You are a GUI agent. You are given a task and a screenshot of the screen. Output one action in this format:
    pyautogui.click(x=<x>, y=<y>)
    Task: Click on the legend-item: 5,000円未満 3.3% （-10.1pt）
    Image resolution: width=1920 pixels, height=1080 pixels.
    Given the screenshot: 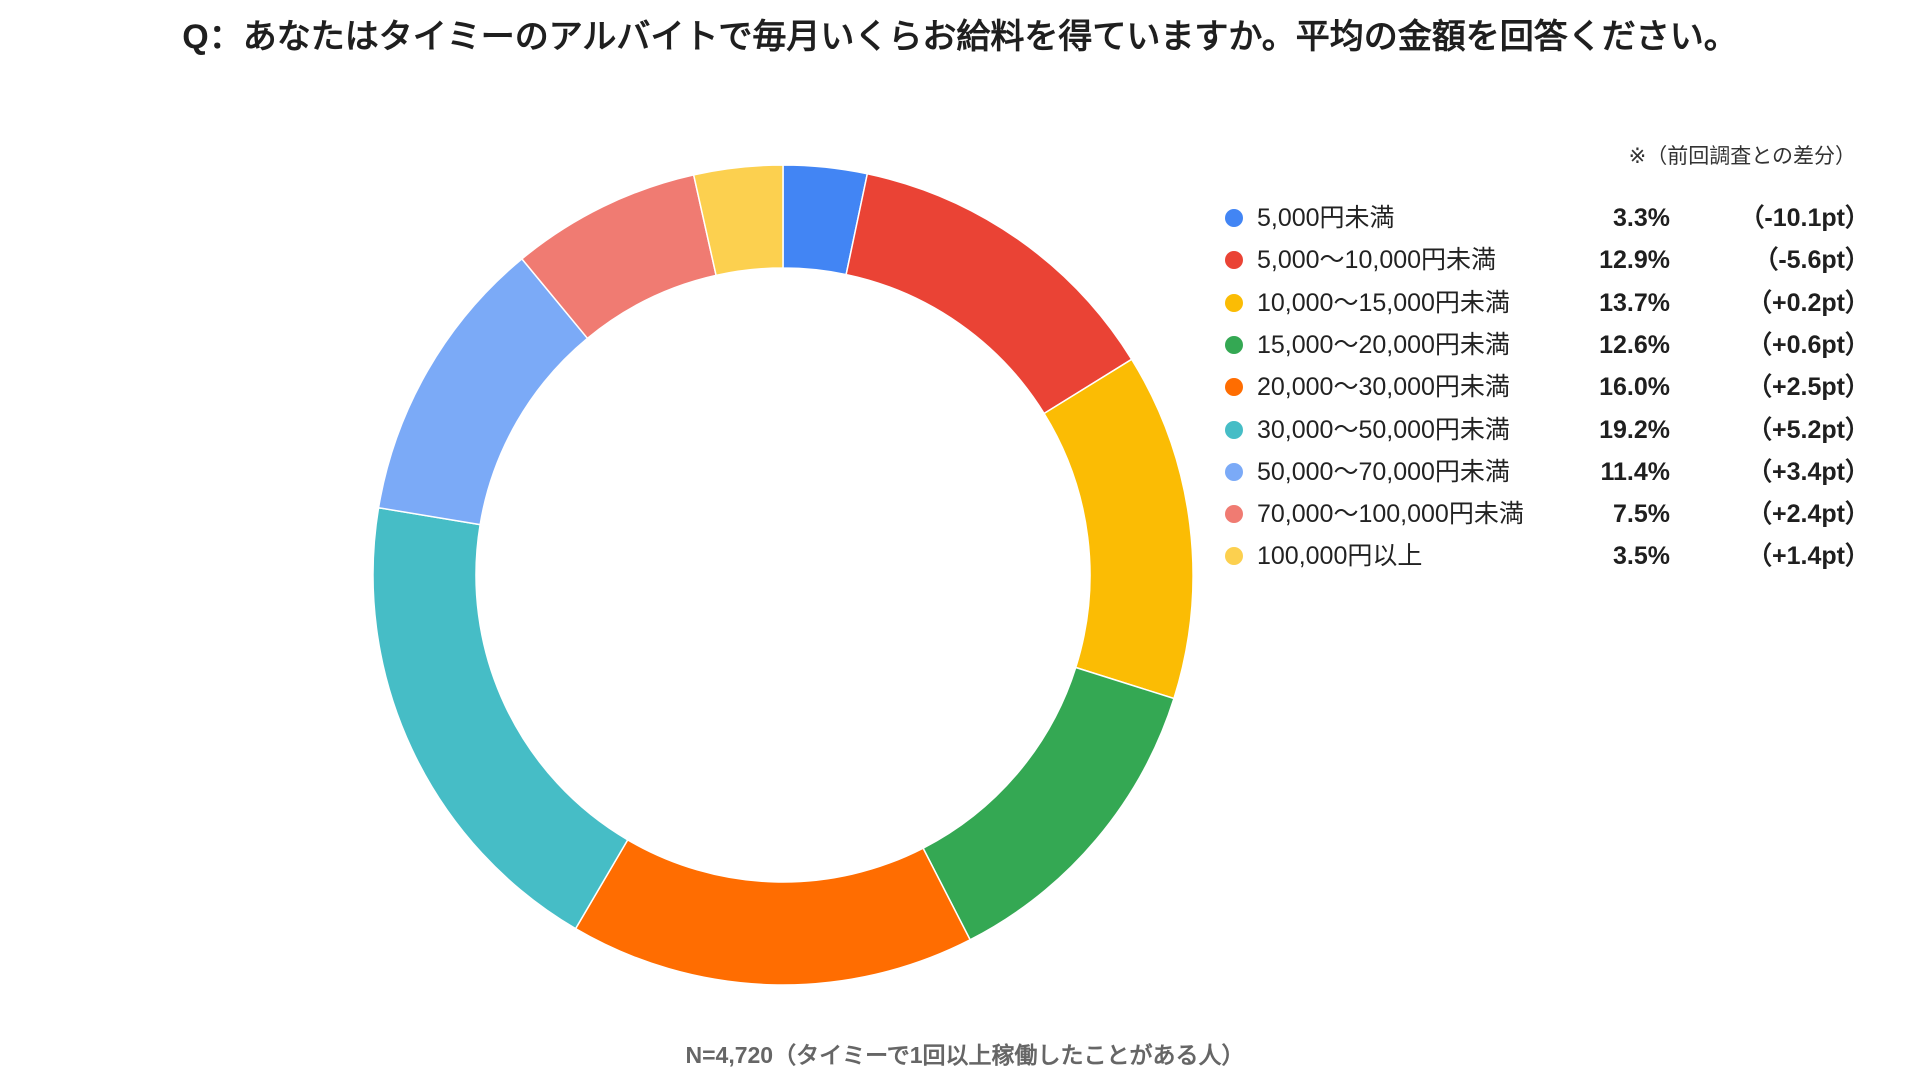 What is the action you would take?
    pyautogui.click(x=1550, y=218)
    